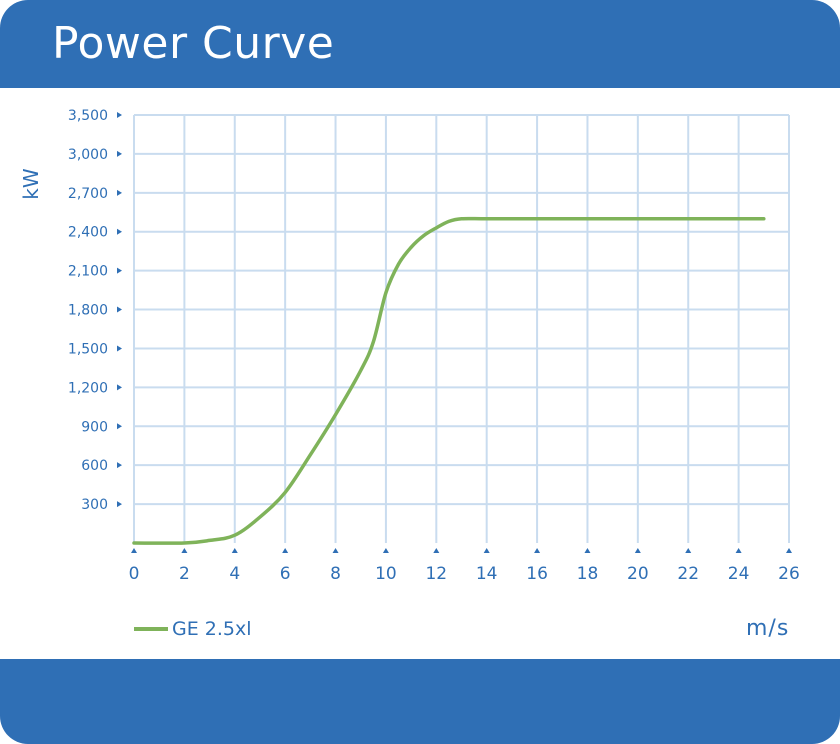  What do you see at coordinates (789, 574) in the screenshot?
I see `x-tick-label: 26` at bounding box center [789, 574].